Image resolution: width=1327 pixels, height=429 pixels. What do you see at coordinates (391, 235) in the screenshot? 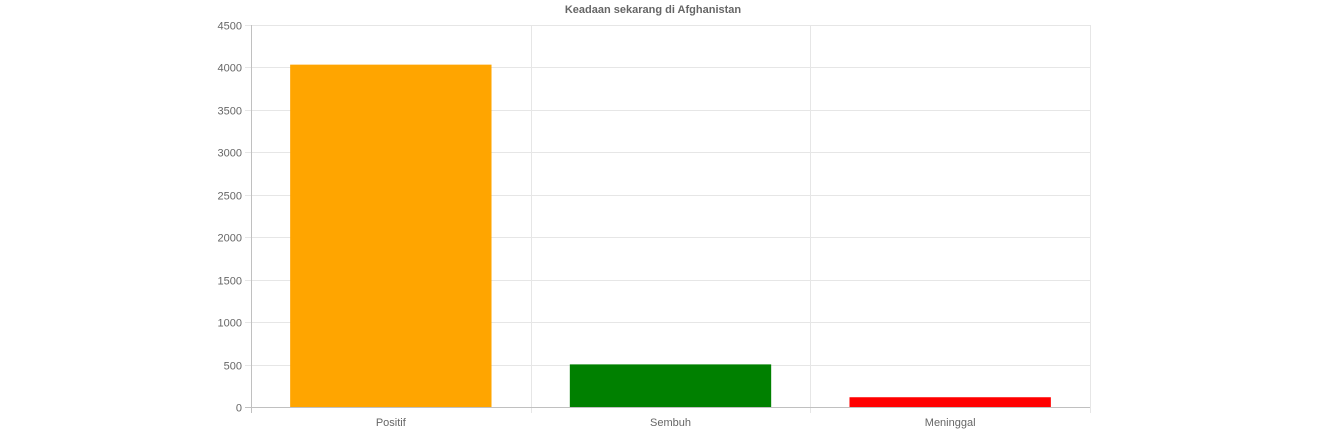
I see `bar-positif` at bounding box center [391, 235].